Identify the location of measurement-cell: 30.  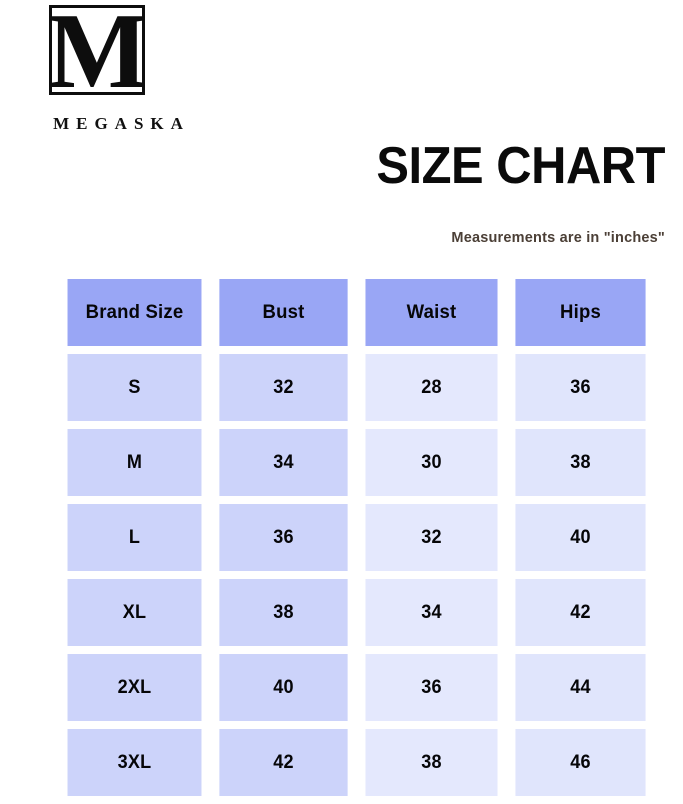
(431, 462).